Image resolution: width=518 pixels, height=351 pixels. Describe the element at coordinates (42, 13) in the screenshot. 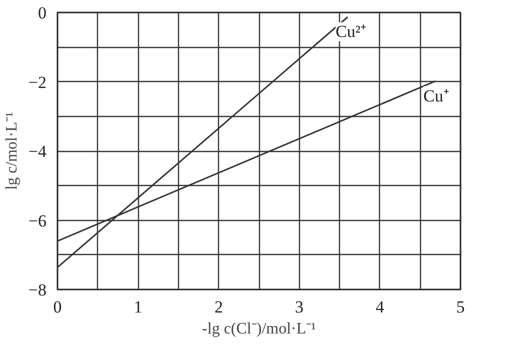

I see `y-tick-label: 0` at that location.